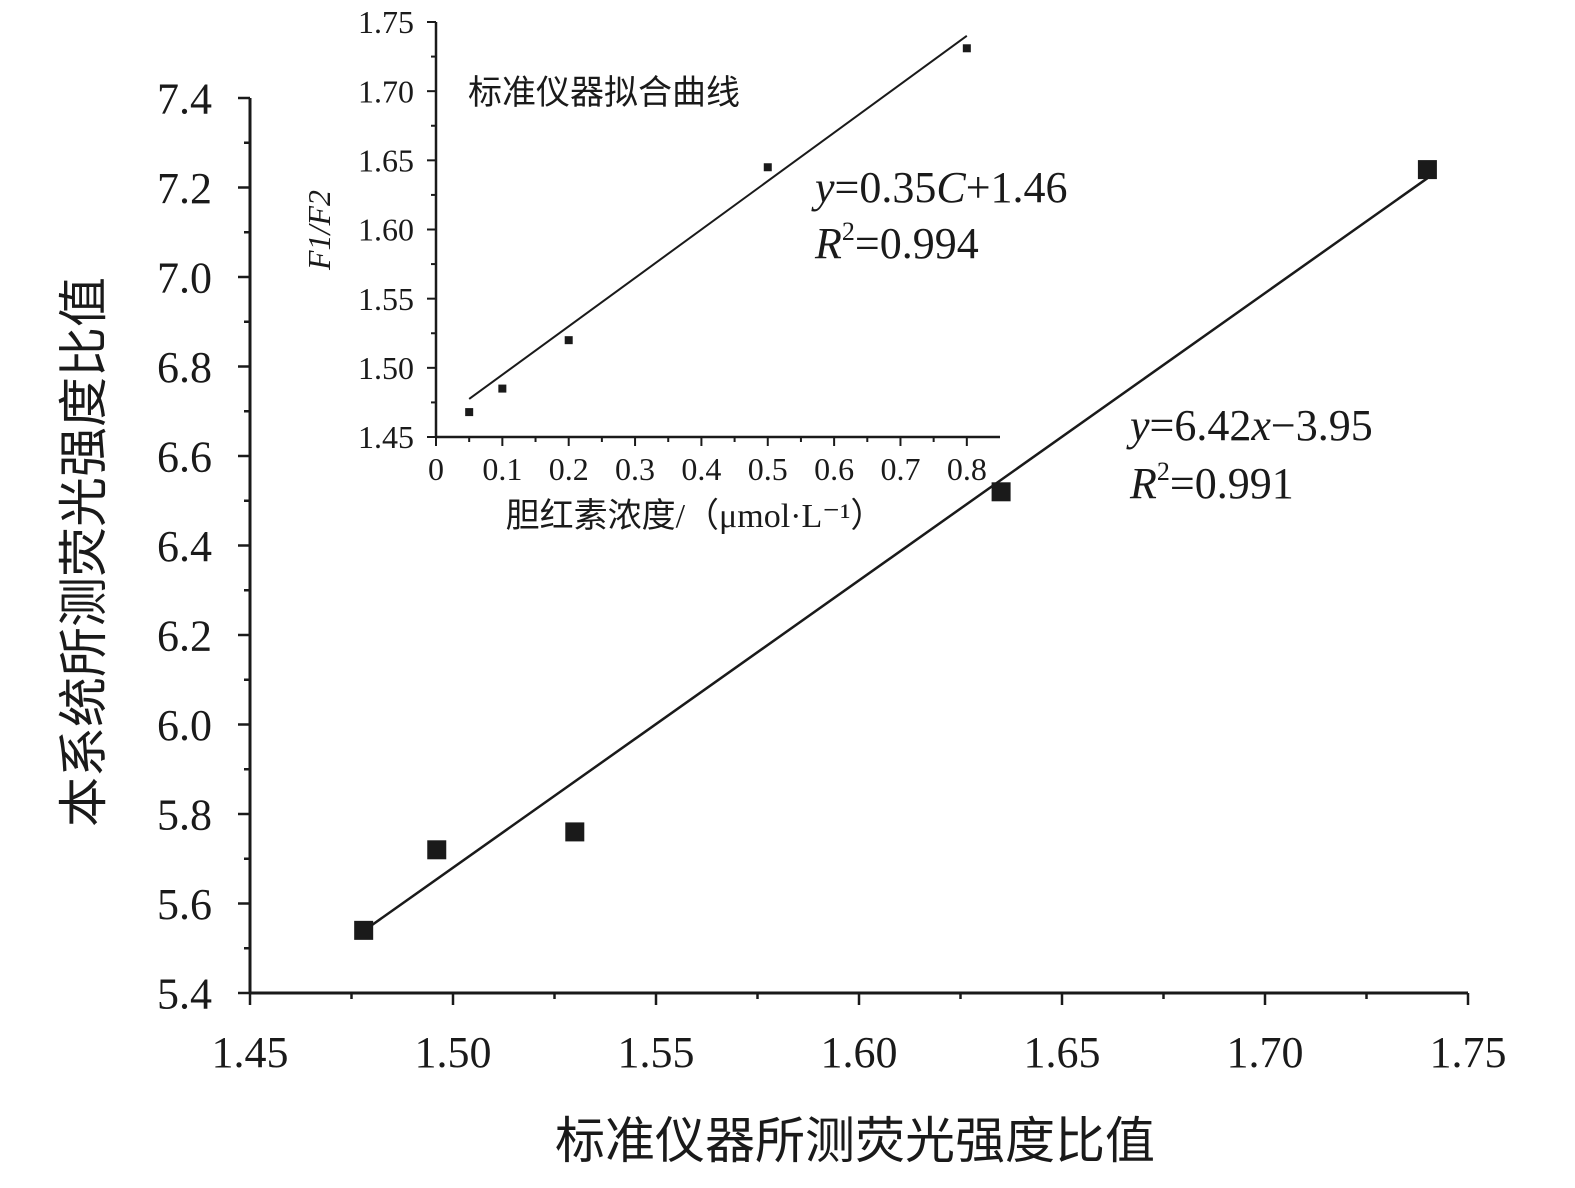  I want to click on y-tick-label: 5.8, so click(184, 814).